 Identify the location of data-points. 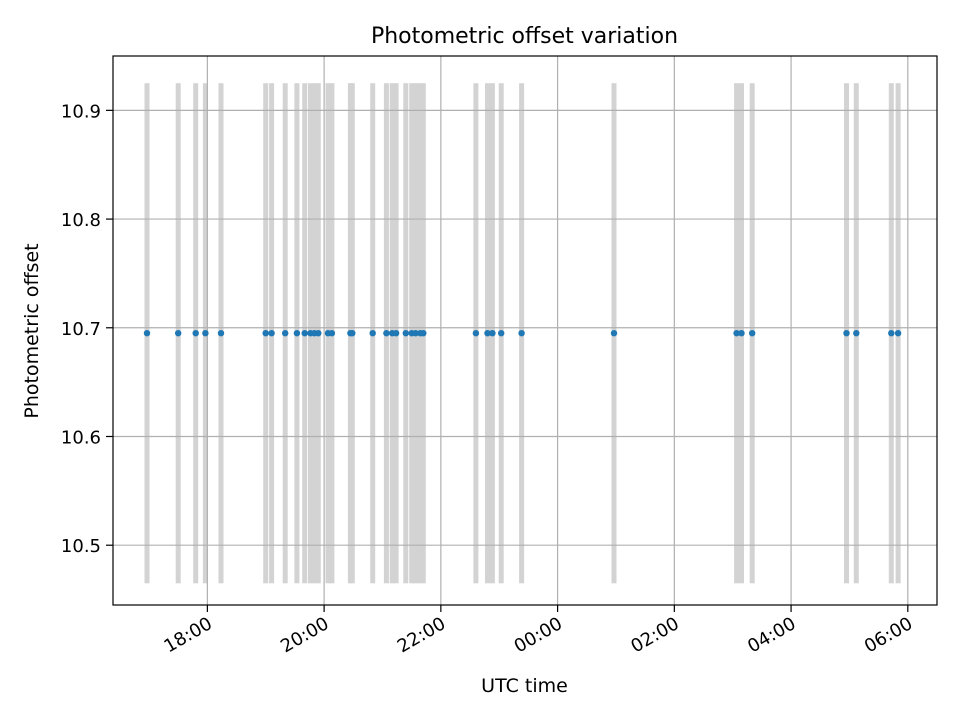
(522, 333).